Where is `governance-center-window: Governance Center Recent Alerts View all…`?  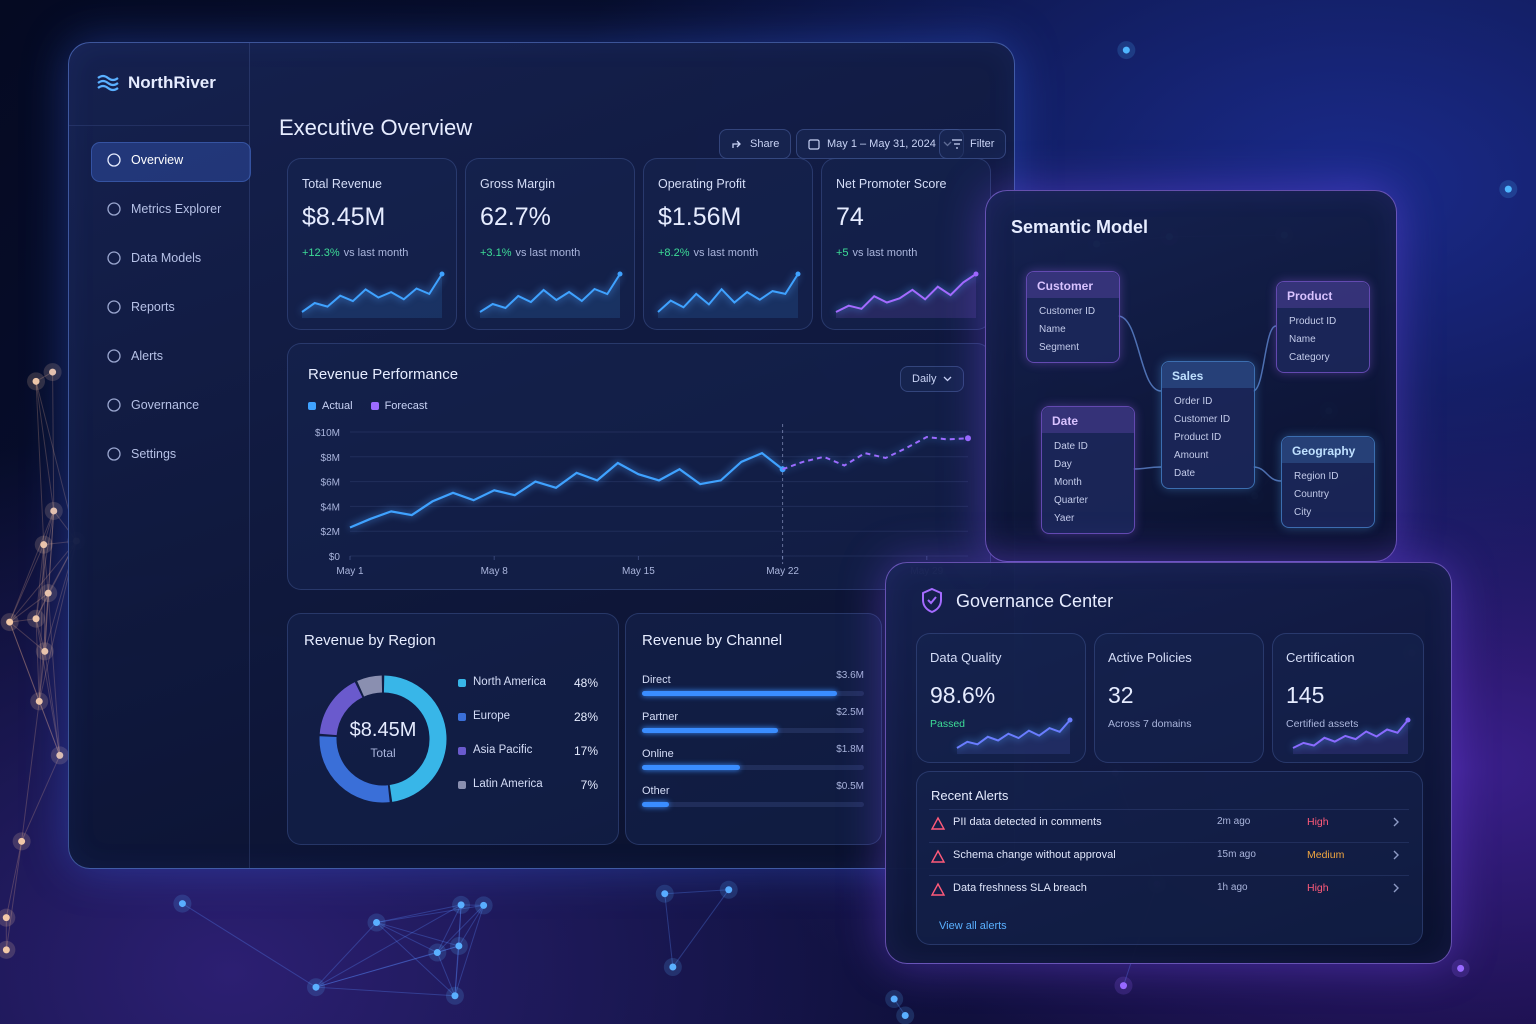 governance-center-window: Governance Center Recent Alerts View all… is located at coordinates (1168, 763).